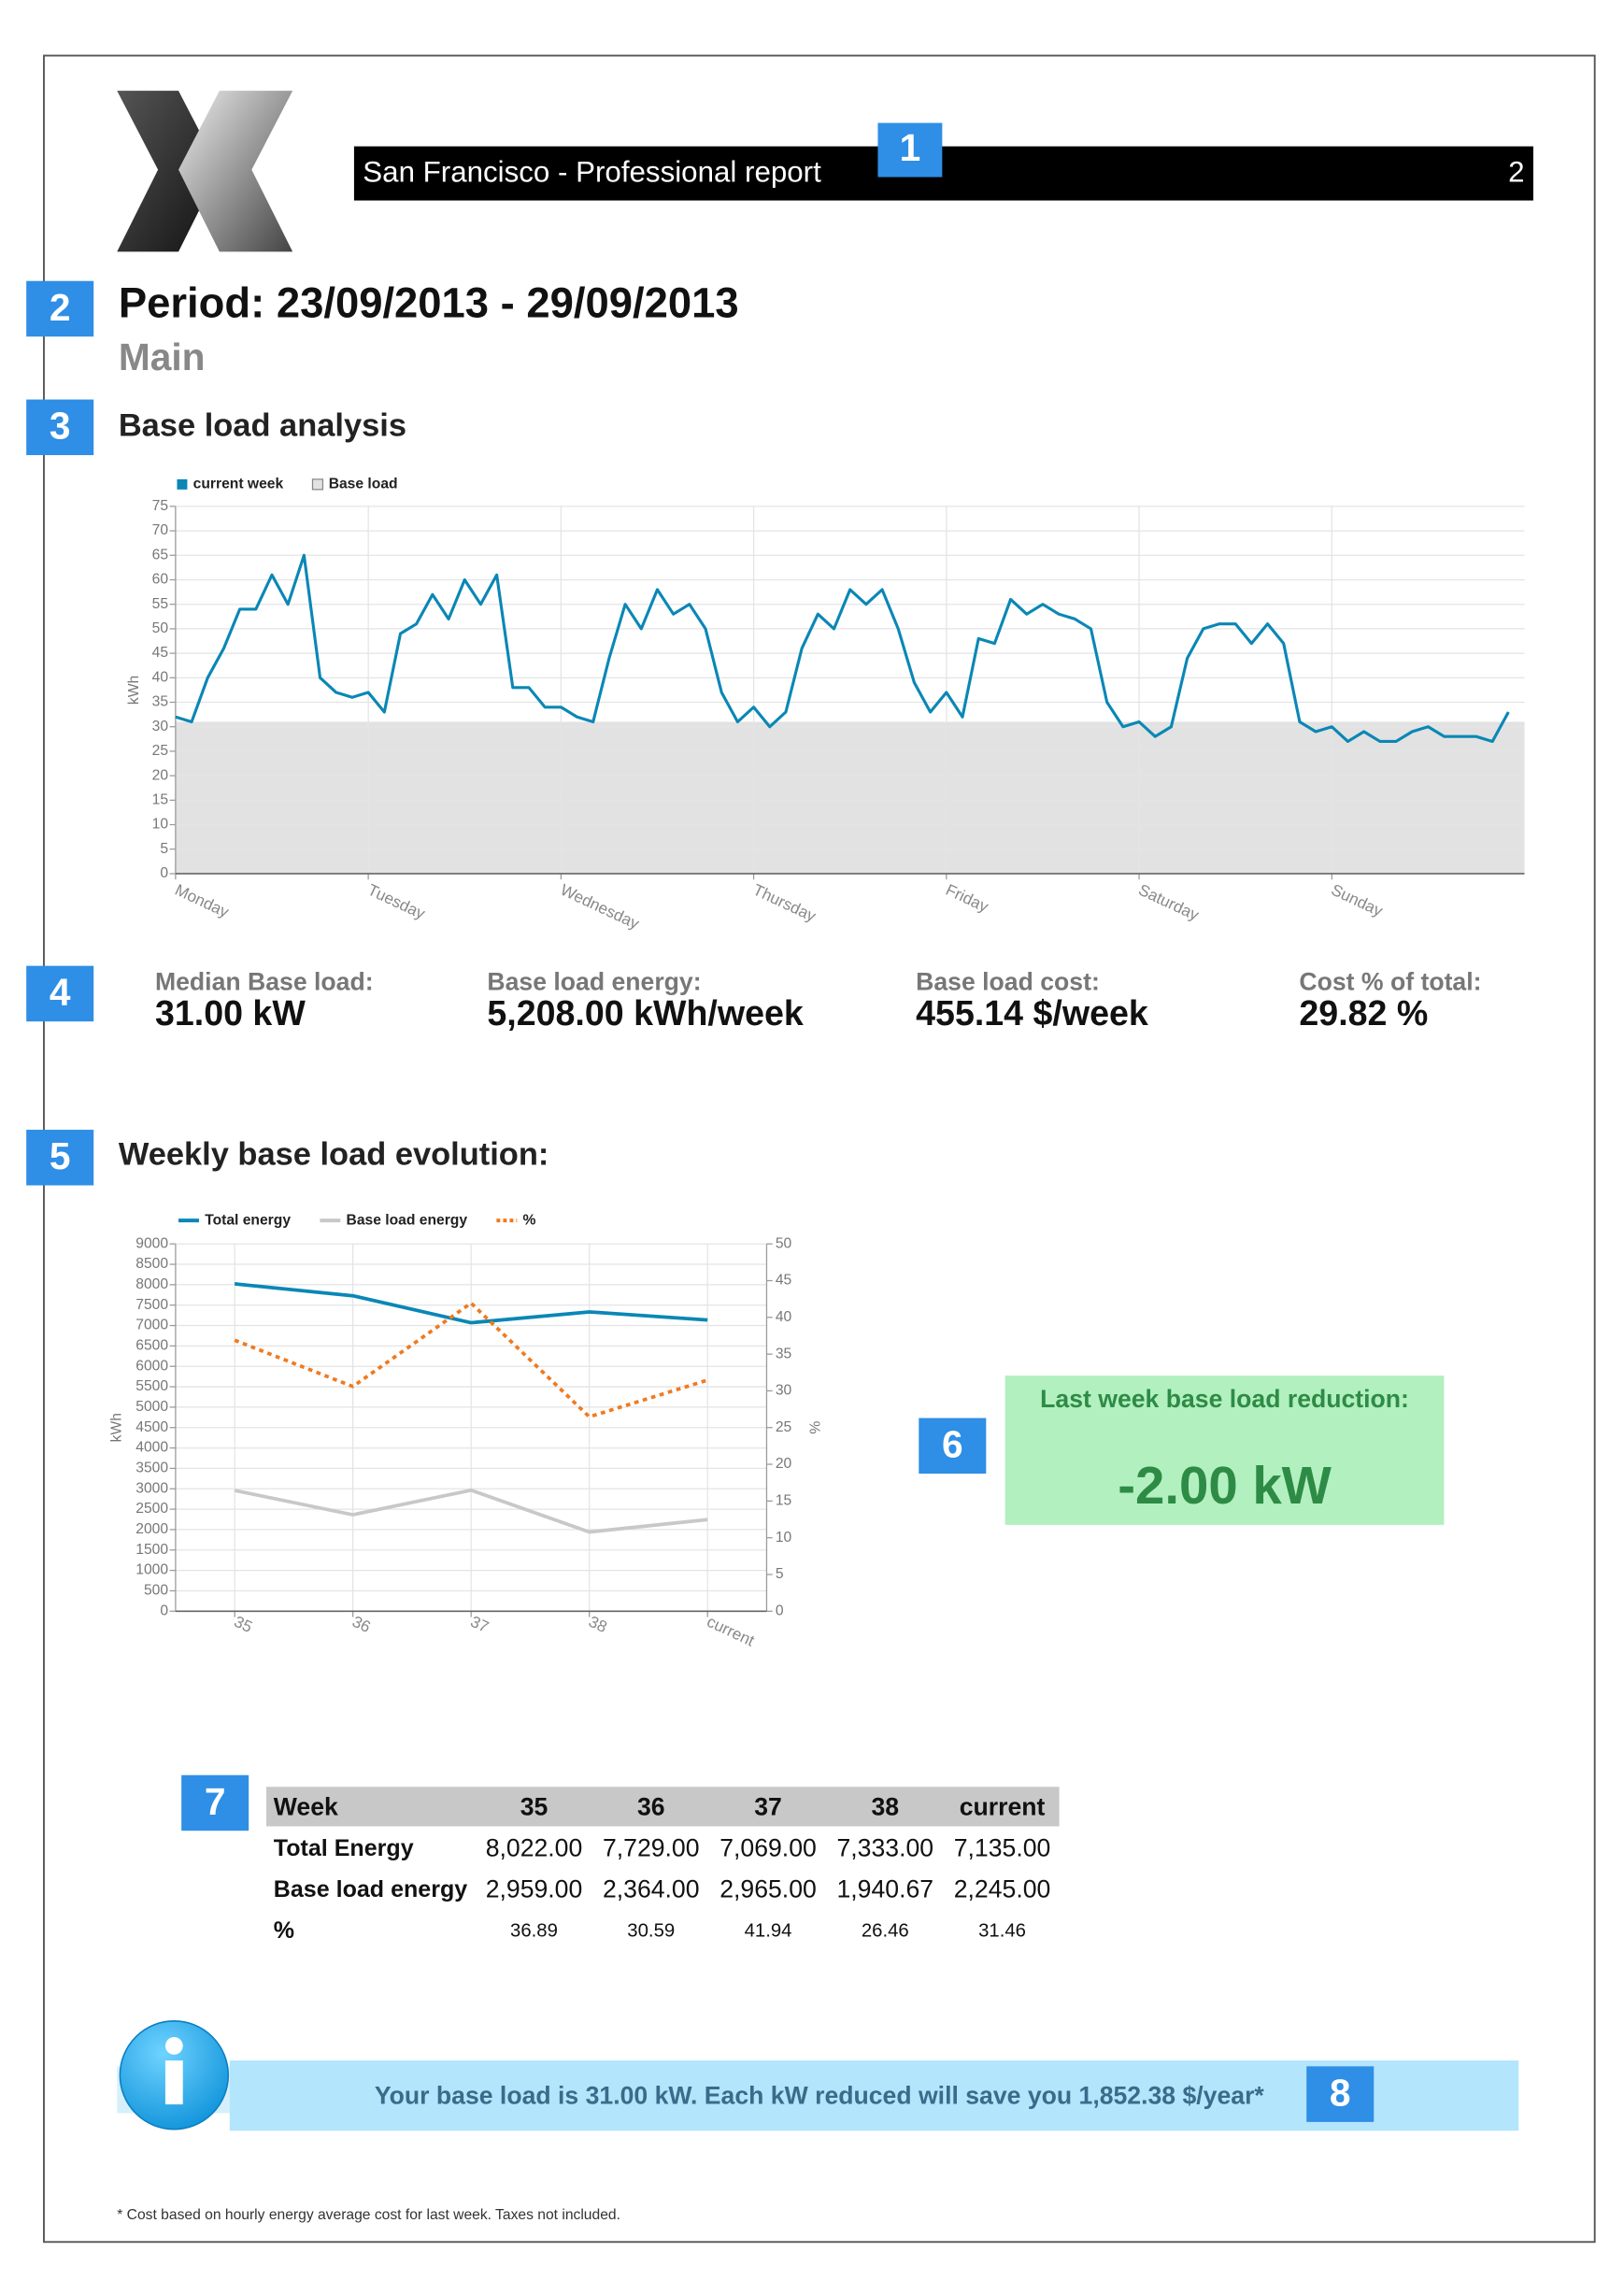 The width and height of the screenshot is (1624, 2280). What do you see at coordinates (160, 726) in the screenshot?
I see `y-tick-label: 30` at bounding box center [160, 726].